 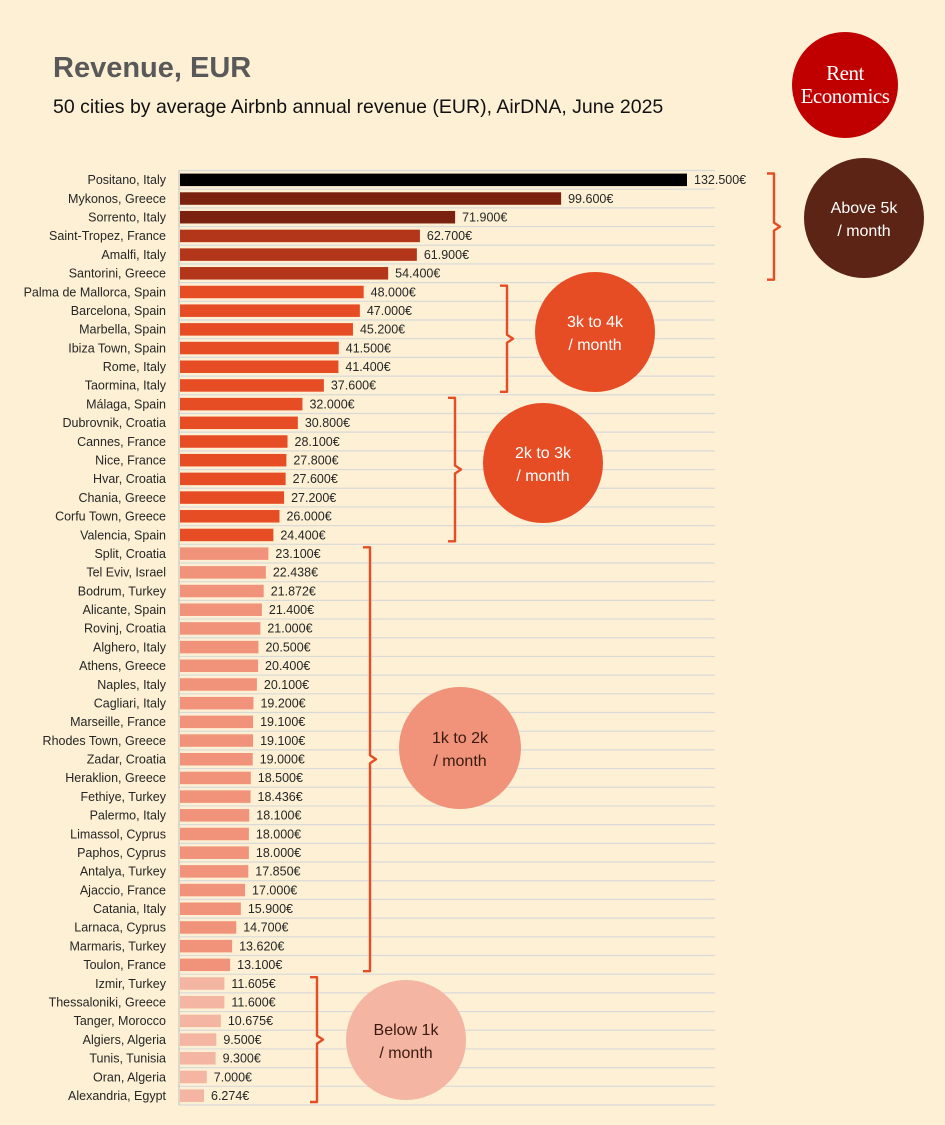 I want to click on category-label: Marmaris, Turkey, so click(x=117, y=946).